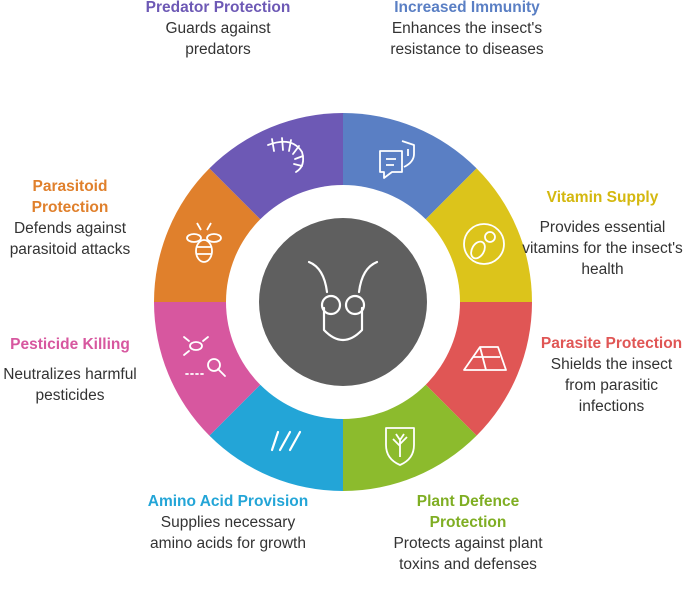  Describe the element at coordinates (485, 358) in the screenshot. I see `tent-icon` at that location.